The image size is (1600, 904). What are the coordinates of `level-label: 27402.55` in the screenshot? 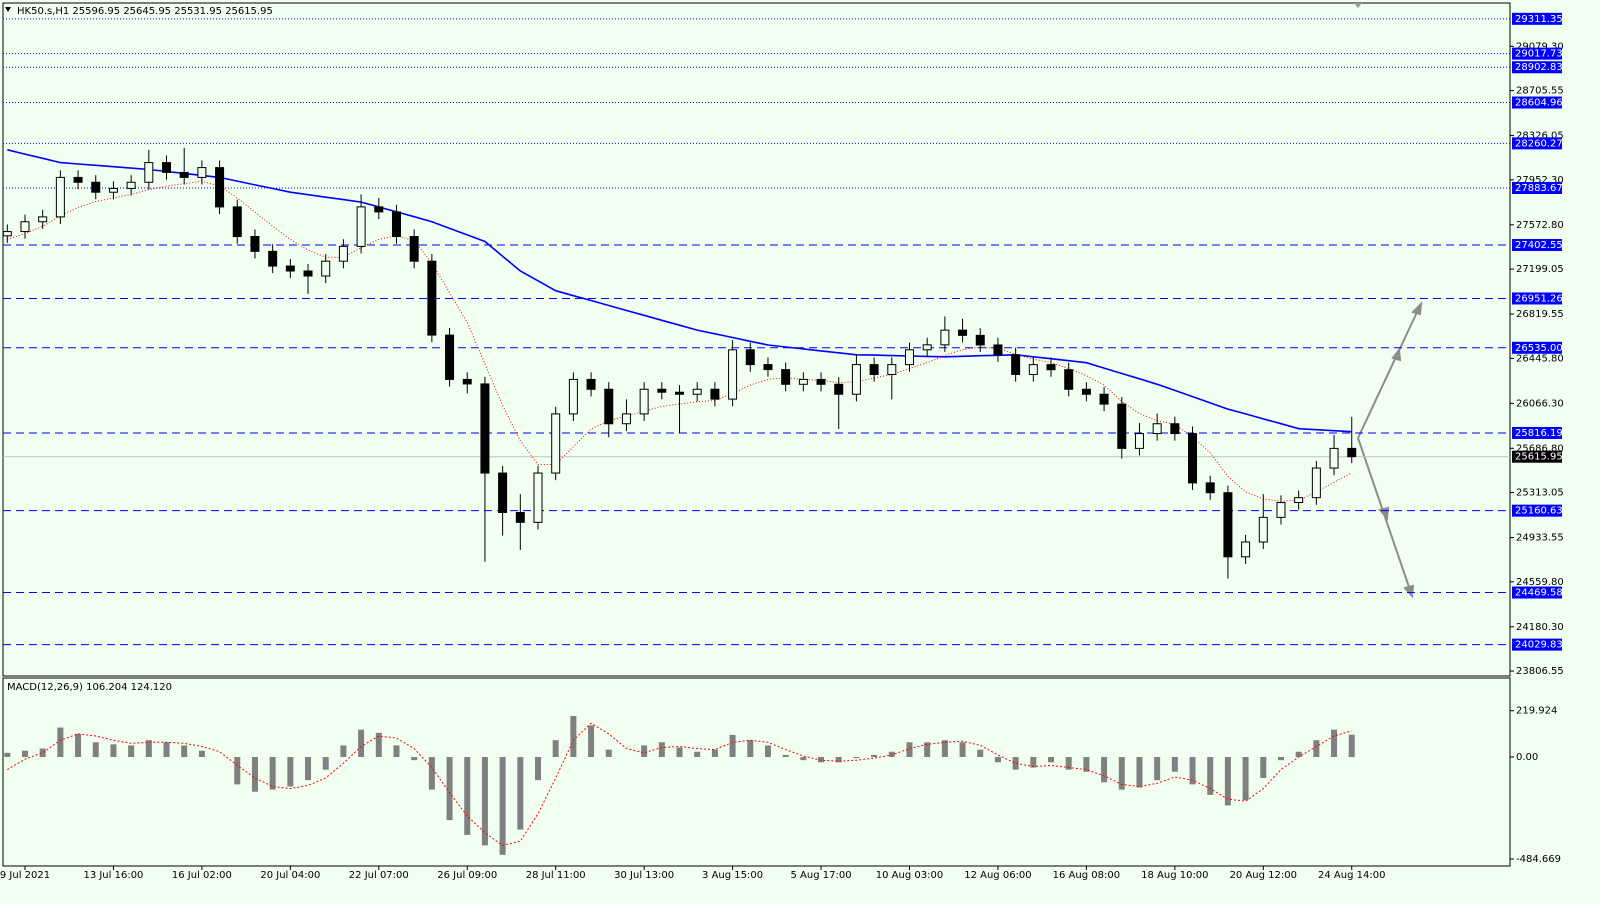 It's located at (1539, 245).